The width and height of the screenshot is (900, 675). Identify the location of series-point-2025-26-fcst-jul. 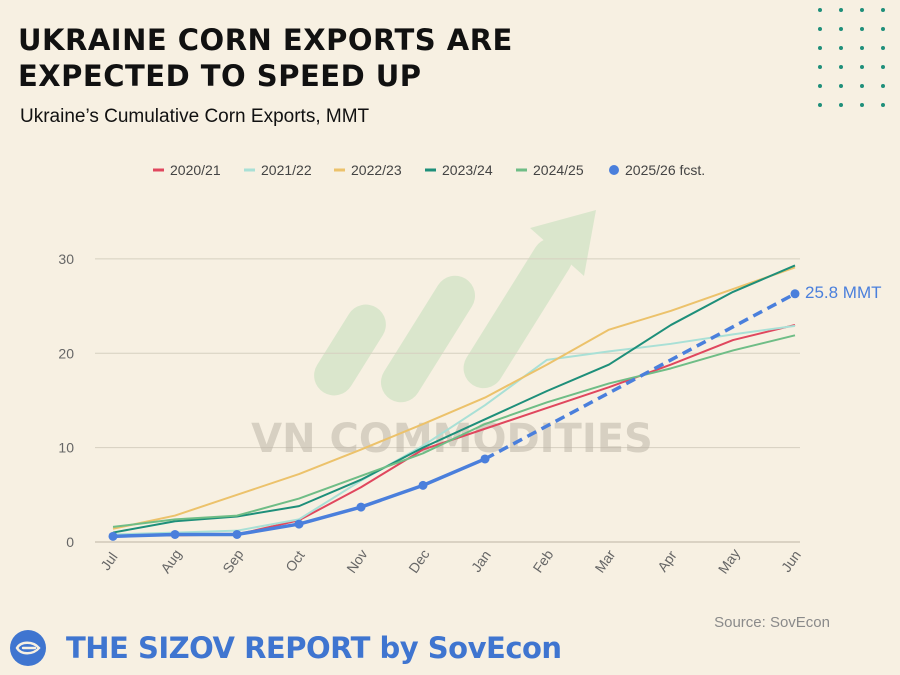
(113, 536).